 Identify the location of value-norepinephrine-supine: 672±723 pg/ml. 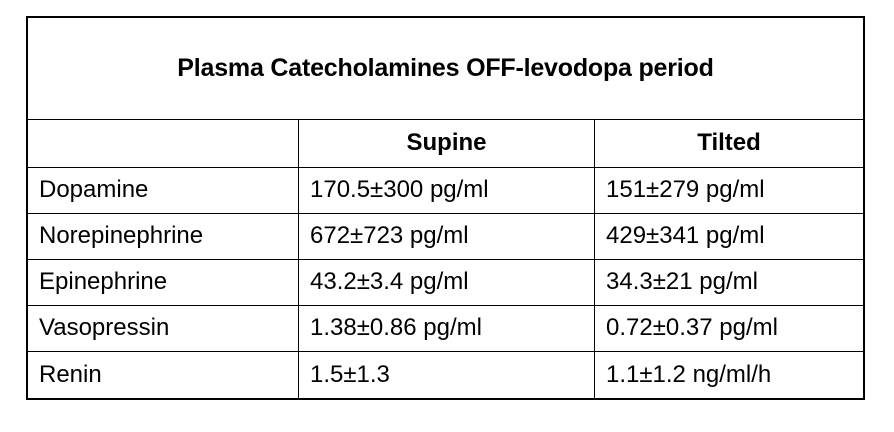
(446, 237).